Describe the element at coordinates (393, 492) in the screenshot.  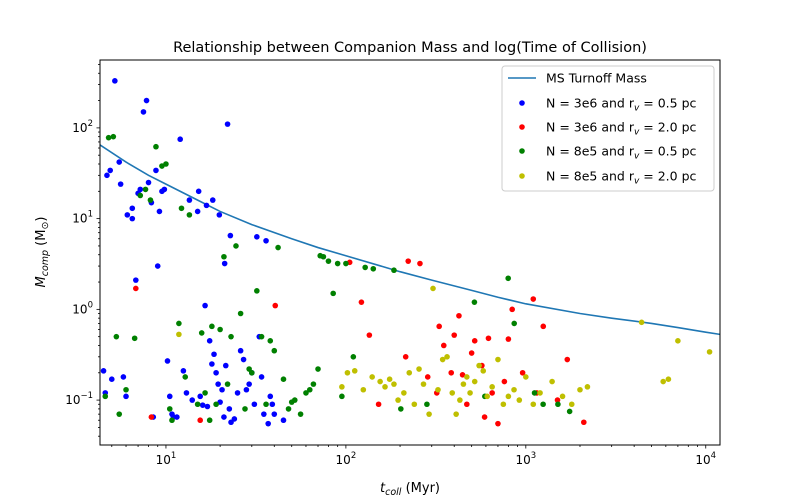
I see `x-axis-label-sub: coll` at that location.